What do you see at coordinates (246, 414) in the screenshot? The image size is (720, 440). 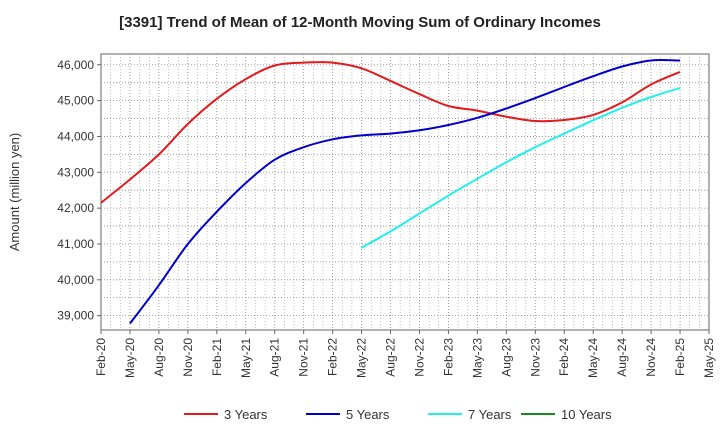 I see `legend-label: 3 Years` at bounding box center [246, 414].